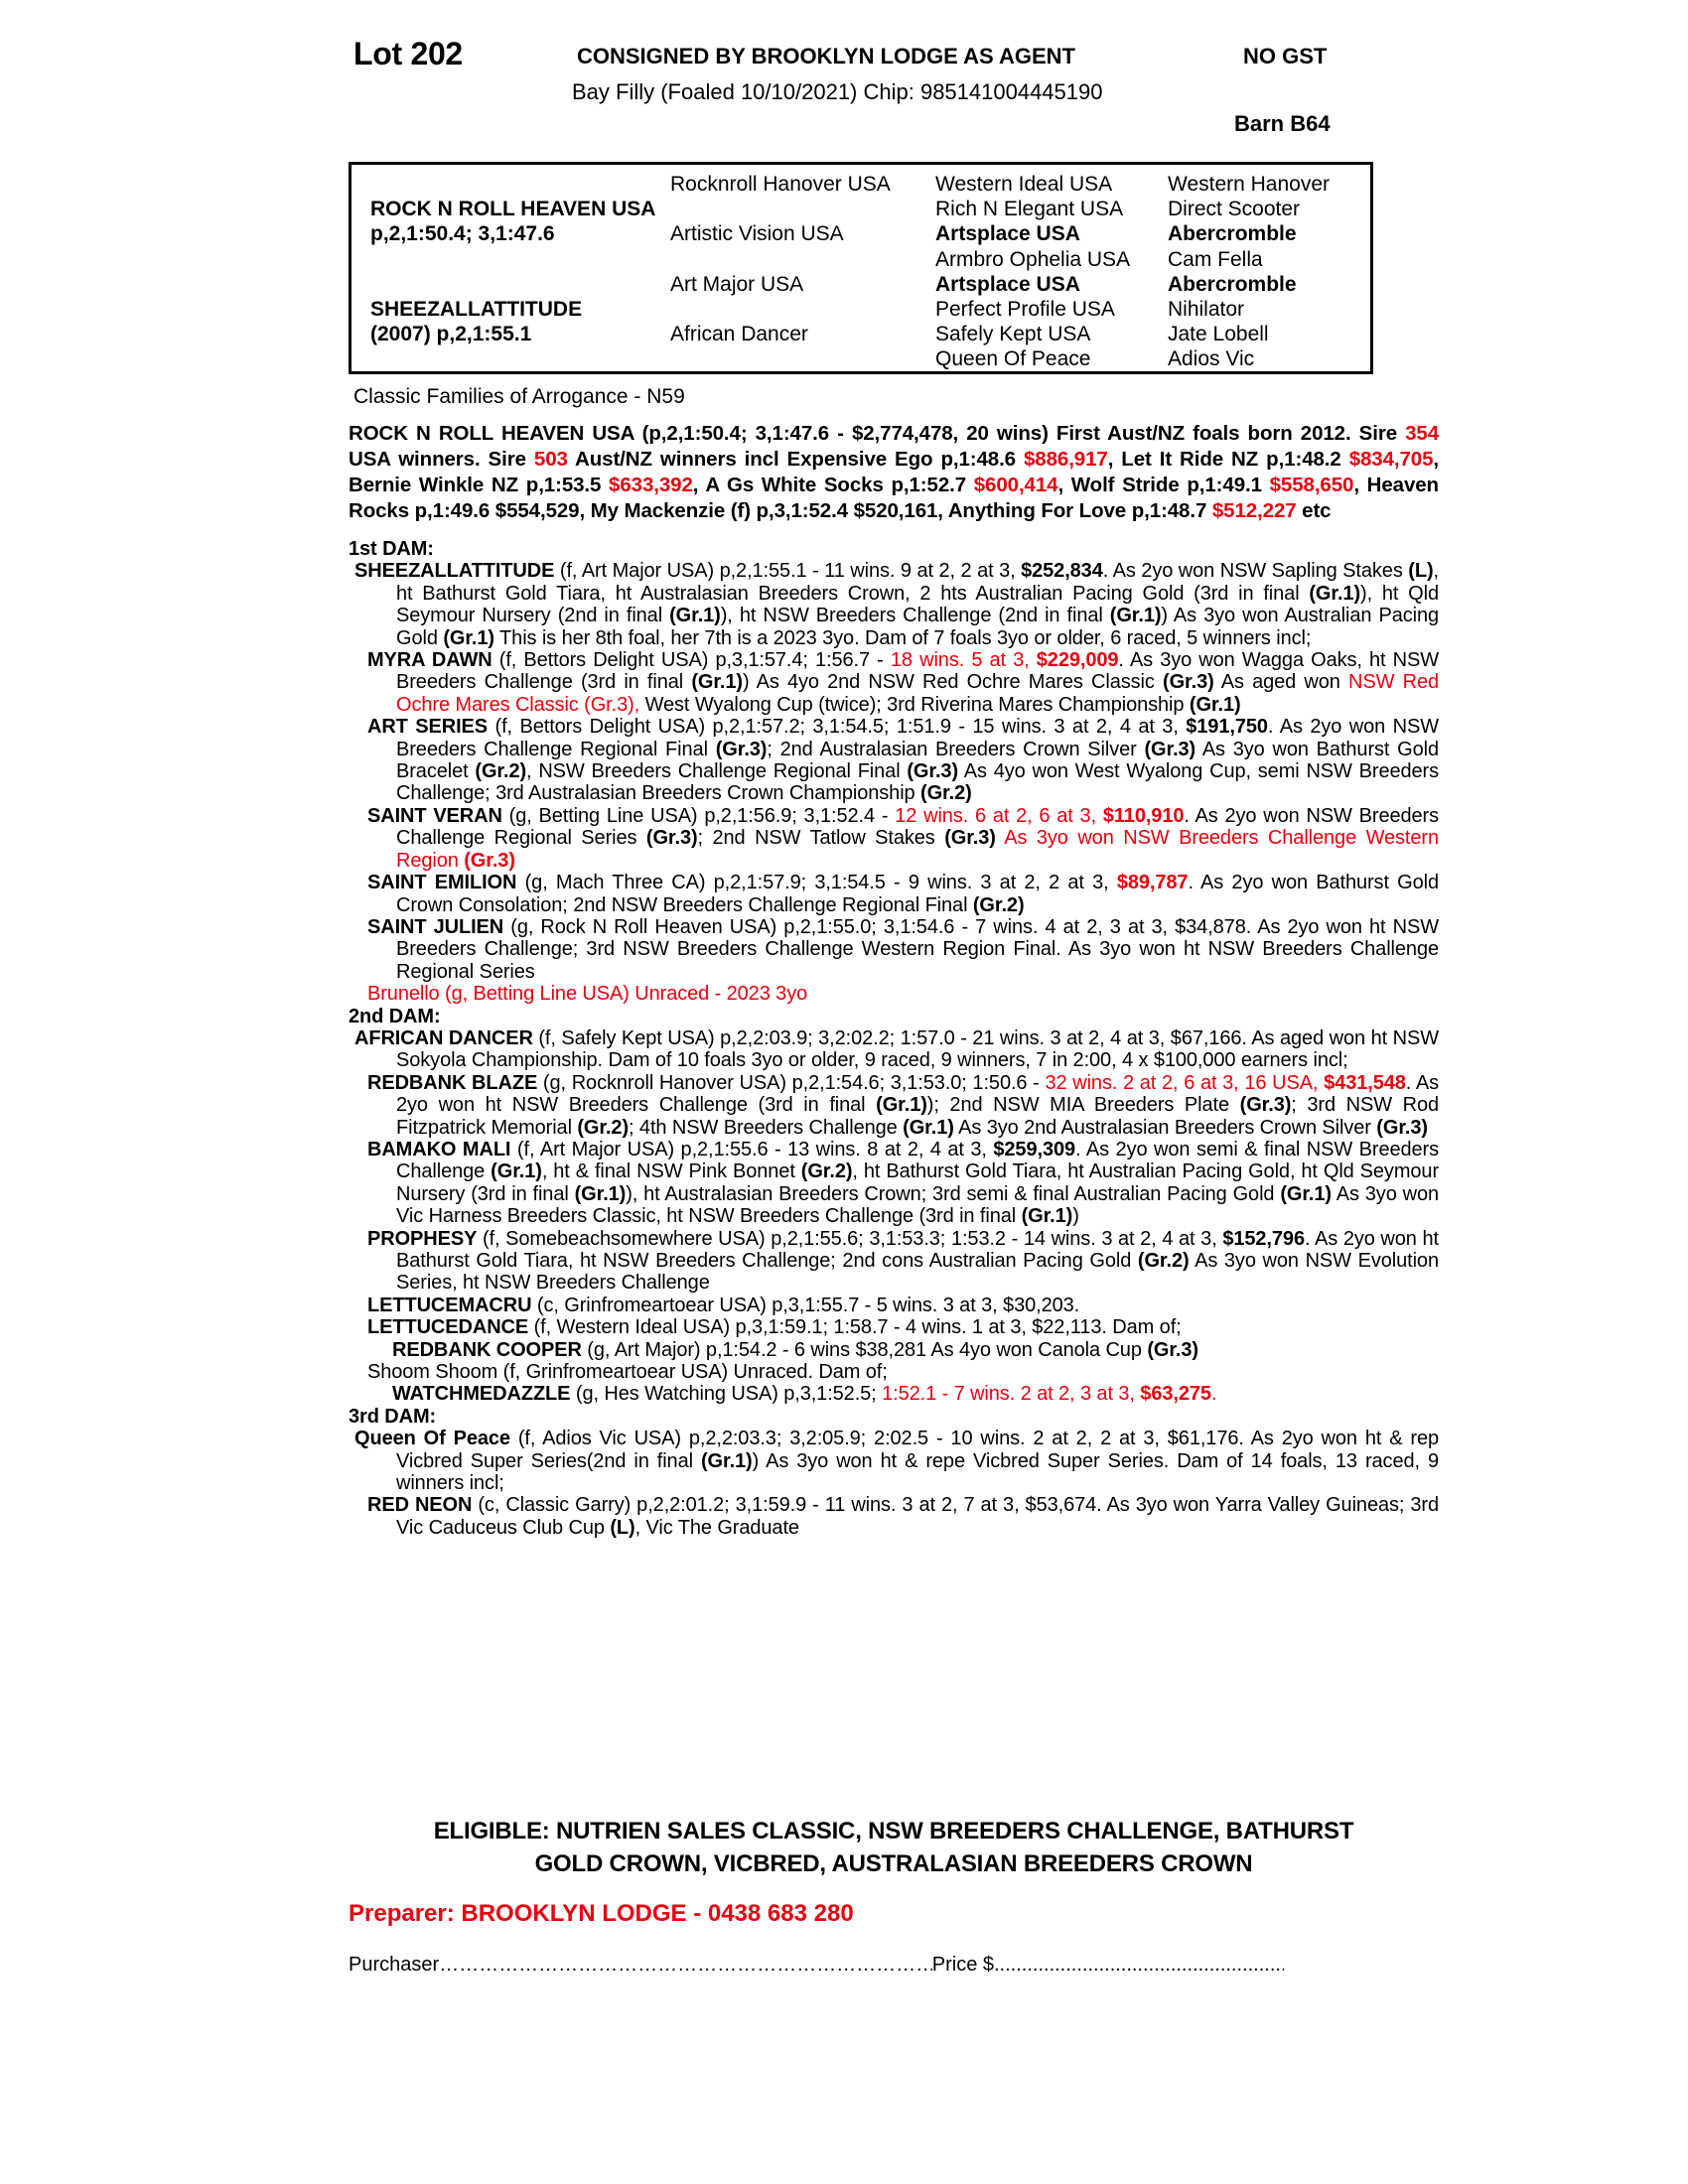 The width and height of the screenshot is (1688, 2184). I want to click on purchaser-dotted-line: …………………………………………………………………………………….., so click(685, 1965).